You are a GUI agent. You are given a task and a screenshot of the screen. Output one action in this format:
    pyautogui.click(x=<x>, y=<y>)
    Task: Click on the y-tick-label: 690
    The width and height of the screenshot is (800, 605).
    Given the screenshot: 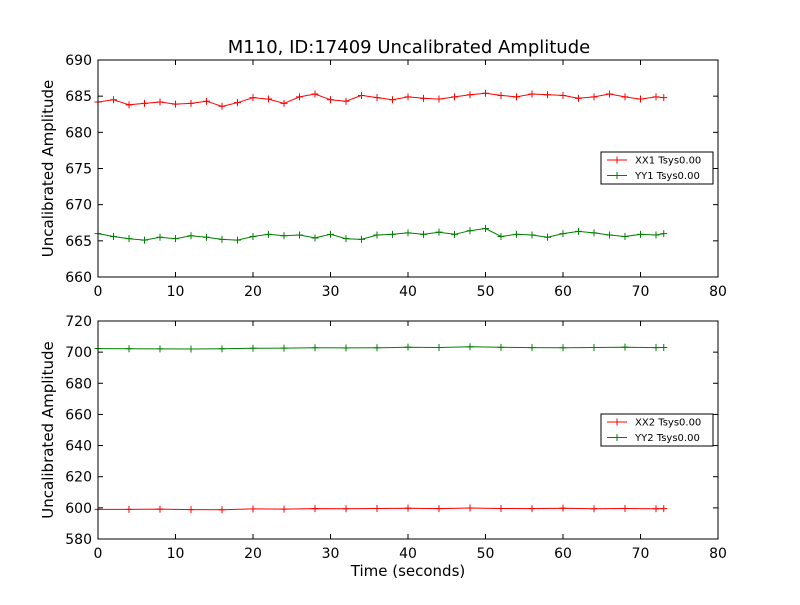 What is the action you would take?
    pyautogui.click(x=78, y=61)
    